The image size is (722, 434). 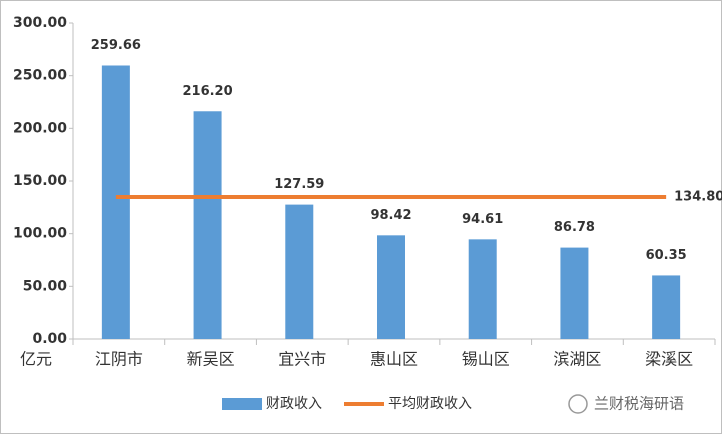 I want to click on legend-label: 财政收入, so click(x=294, y=404).